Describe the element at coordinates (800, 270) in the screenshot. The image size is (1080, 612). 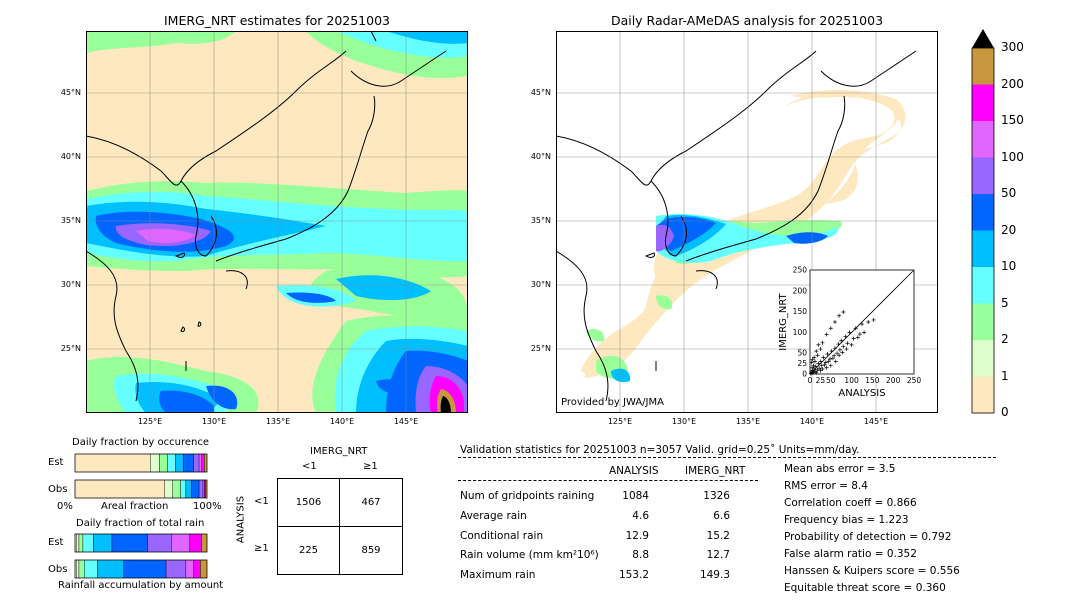
I see `scatter-y-tick: 250` at that location.